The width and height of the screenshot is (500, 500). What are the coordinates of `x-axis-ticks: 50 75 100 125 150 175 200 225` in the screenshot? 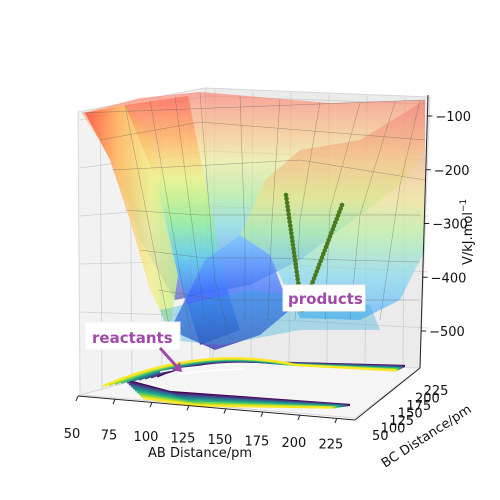 It's located at (203, 424).